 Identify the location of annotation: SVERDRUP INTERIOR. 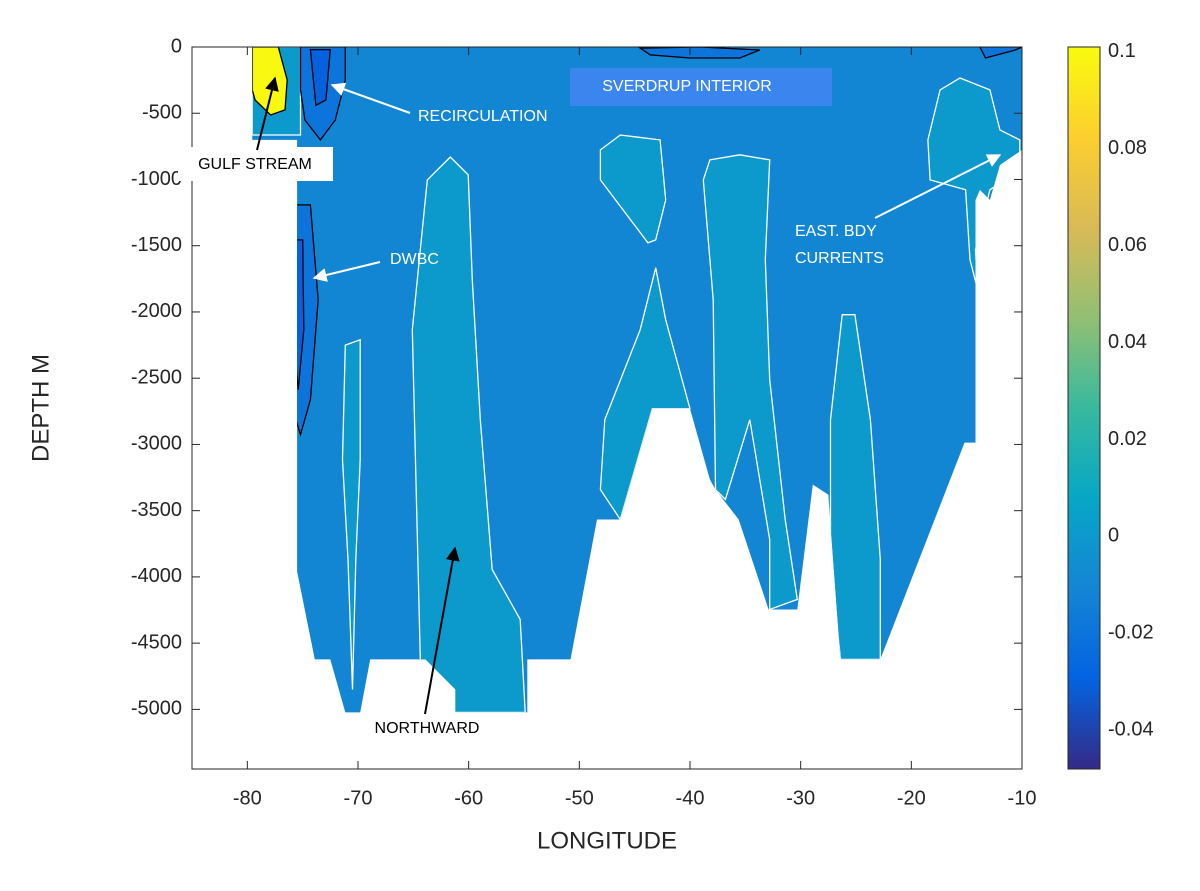
(687, 86).